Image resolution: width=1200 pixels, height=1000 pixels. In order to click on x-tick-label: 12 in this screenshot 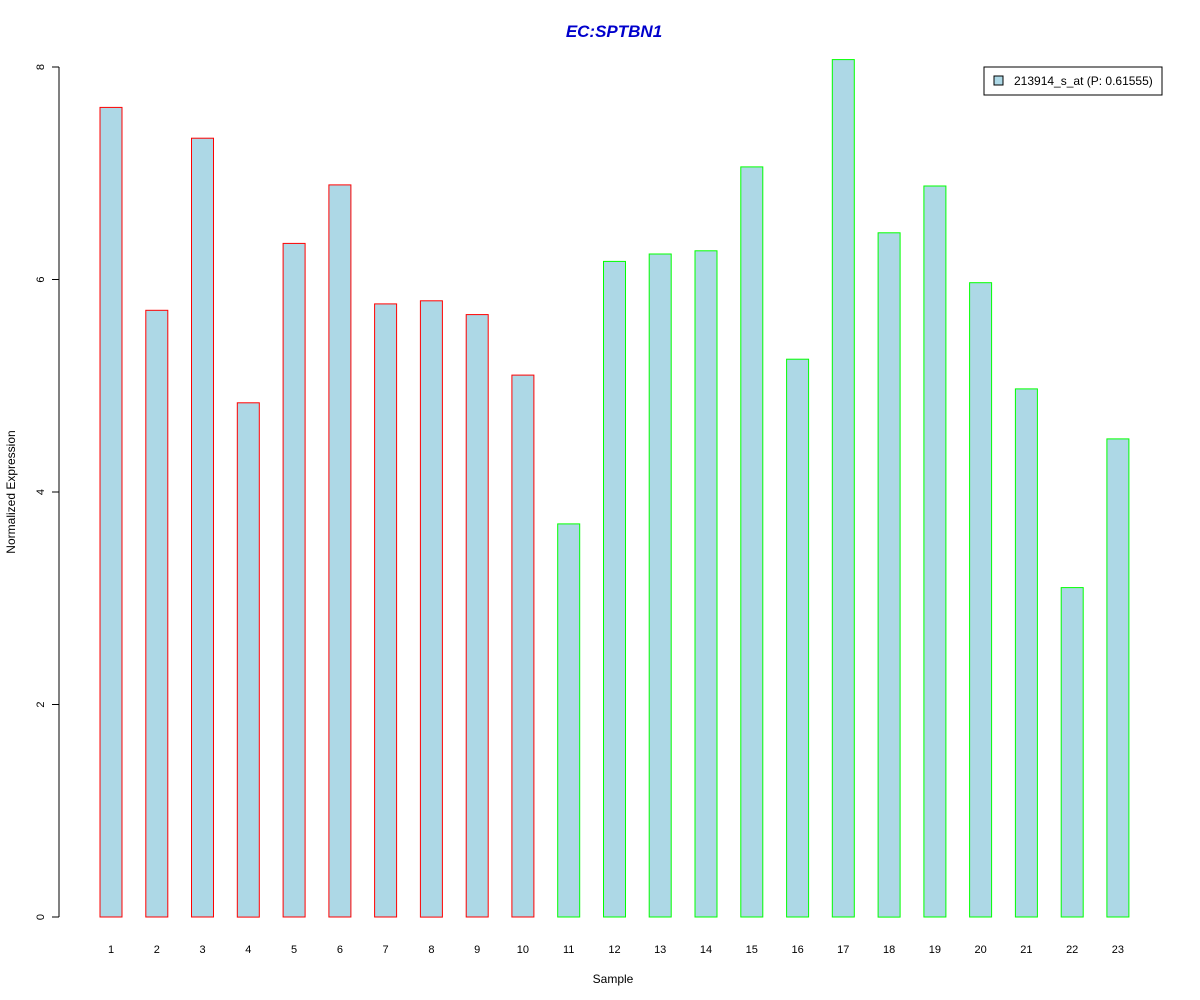, I will do `click(614, 950)`.